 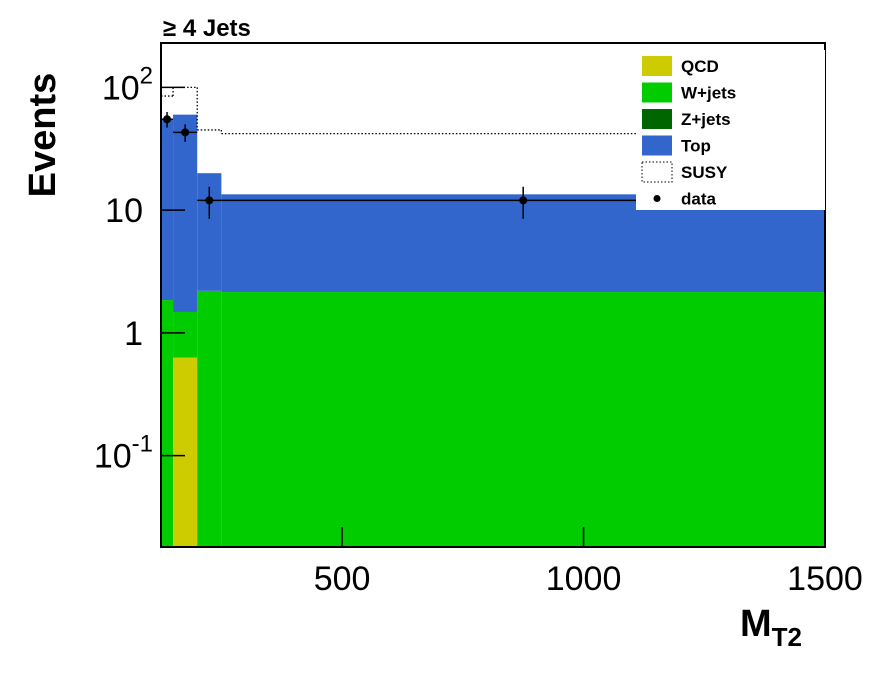 What do you see at coordinates (342, 579) in the screenshot?
I see `x-tick-label: 500` at bounding box center [342, 579].